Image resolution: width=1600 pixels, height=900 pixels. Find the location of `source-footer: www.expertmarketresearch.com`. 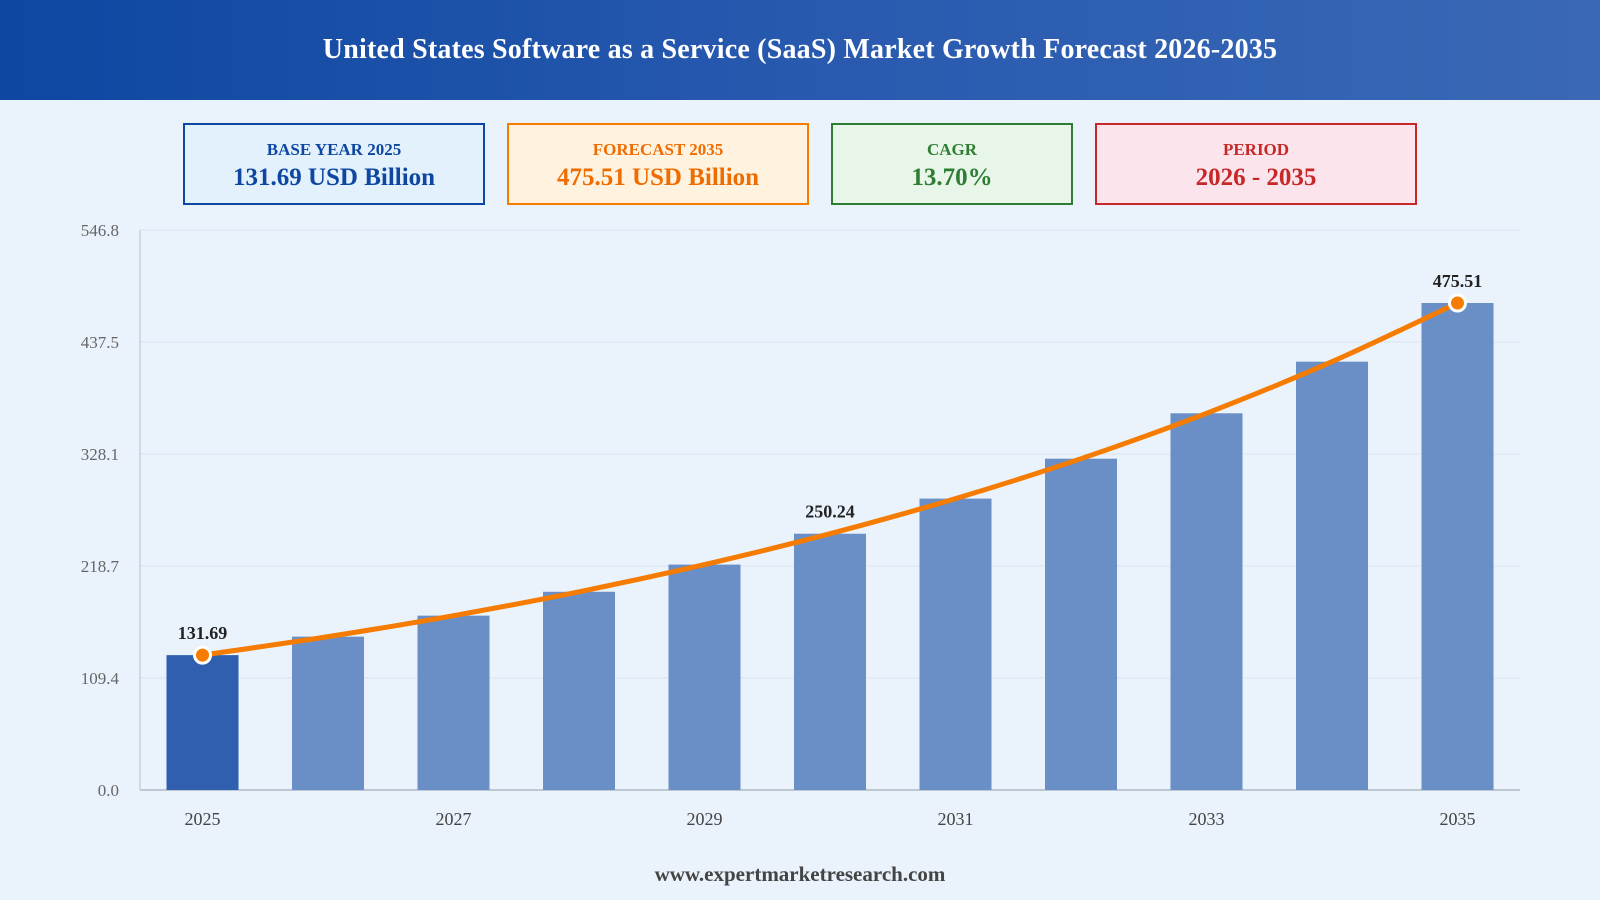

source-footer: www.expertmarketresearch.com is located at coordinates (800, 874).